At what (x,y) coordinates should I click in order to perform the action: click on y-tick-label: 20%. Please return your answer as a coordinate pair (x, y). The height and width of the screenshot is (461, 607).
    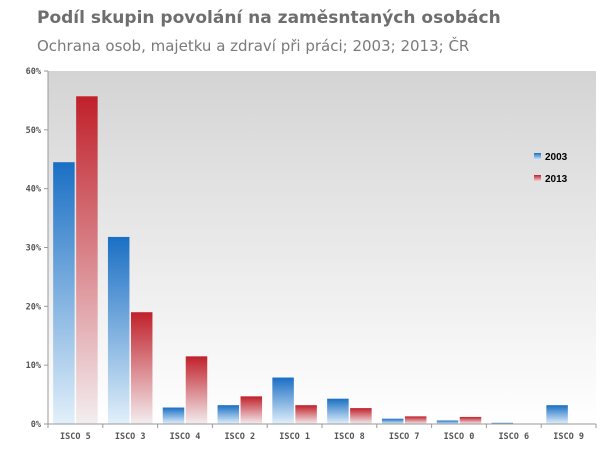
    Looking at the image, I should click on (34, 307).